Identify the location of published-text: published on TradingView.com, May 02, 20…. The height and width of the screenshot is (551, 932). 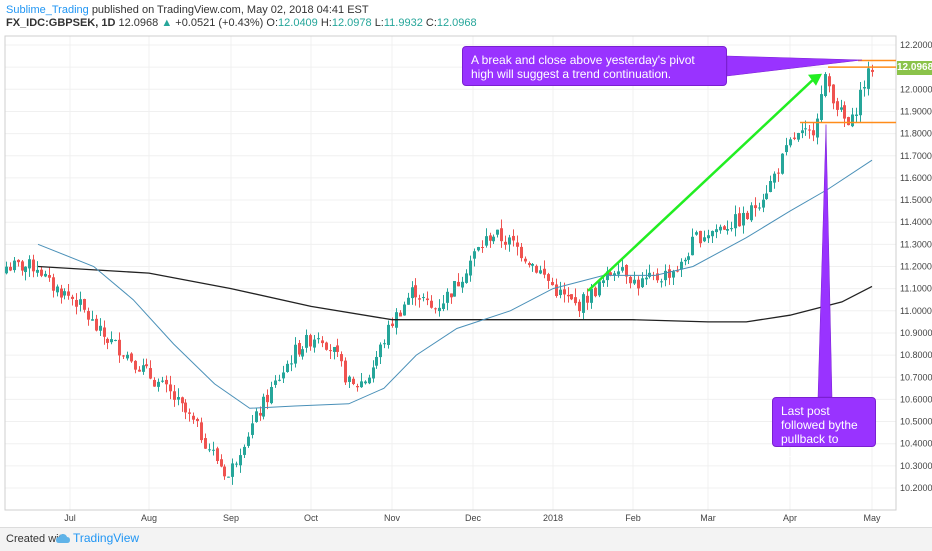
(230, 10).